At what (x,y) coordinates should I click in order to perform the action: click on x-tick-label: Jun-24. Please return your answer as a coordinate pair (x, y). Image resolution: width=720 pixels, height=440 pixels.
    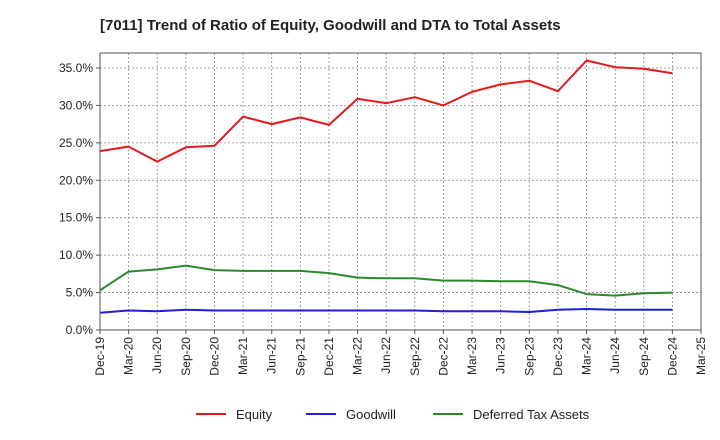
    Looking at the image, I should click on (615, 355).